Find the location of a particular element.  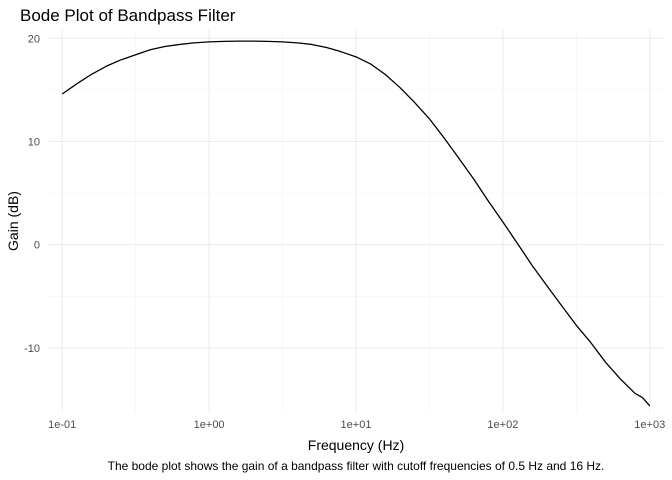

x-tick-label: 1e-01 is located at coordinates (62, 425).